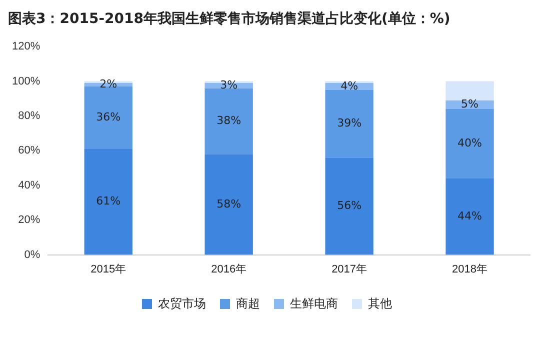  Describe the element at coordinates (229, 85) in the screenshot. I see `data-label: 3%` at that location.